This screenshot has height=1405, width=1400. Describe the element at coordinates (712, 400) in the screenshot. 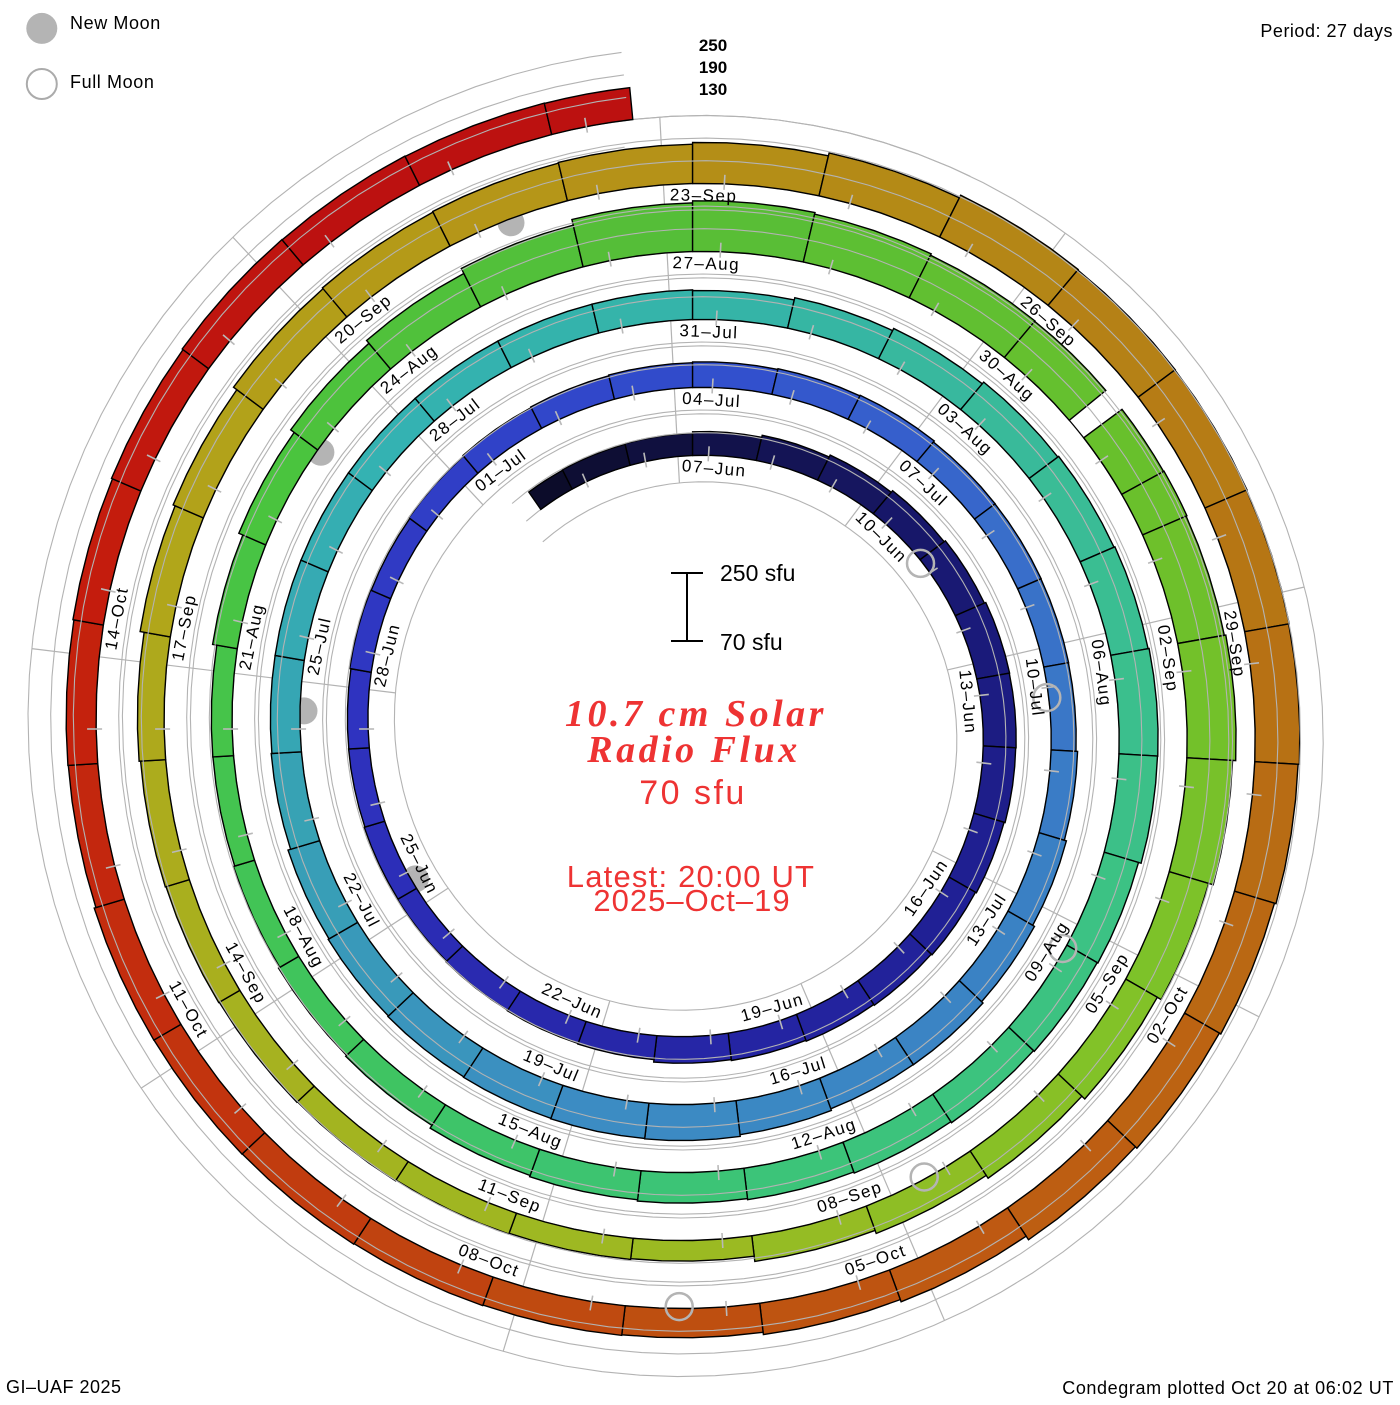

I see `svg-text: 04–Jul` at that location.